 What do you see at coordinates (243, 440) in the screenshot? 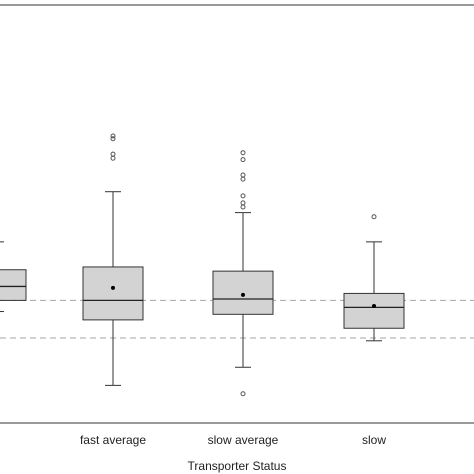
I see `x-tick-label: slow average` at bounding box center [243, 440].